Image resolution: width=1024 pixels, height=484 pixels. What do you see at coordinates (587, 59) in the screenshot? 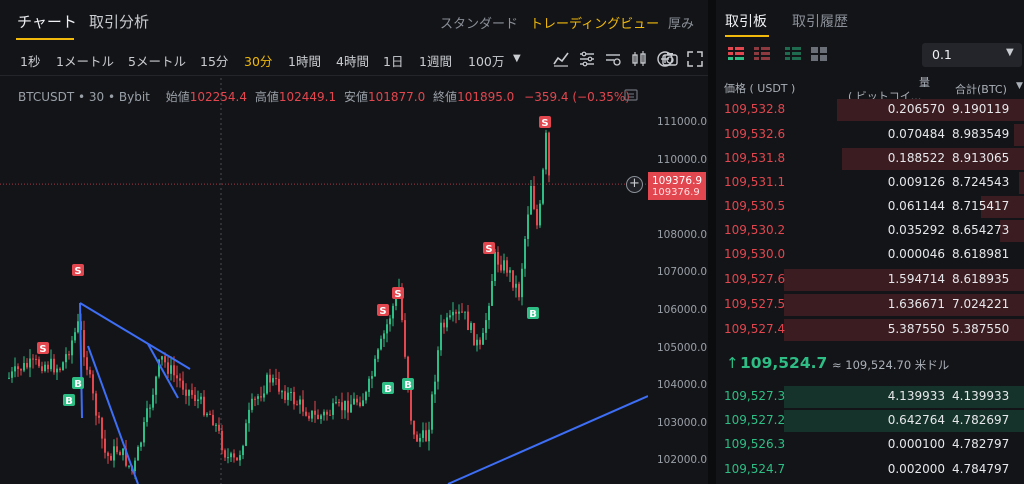
I see `chart-settings-icon` at bounding box center [587, 59].